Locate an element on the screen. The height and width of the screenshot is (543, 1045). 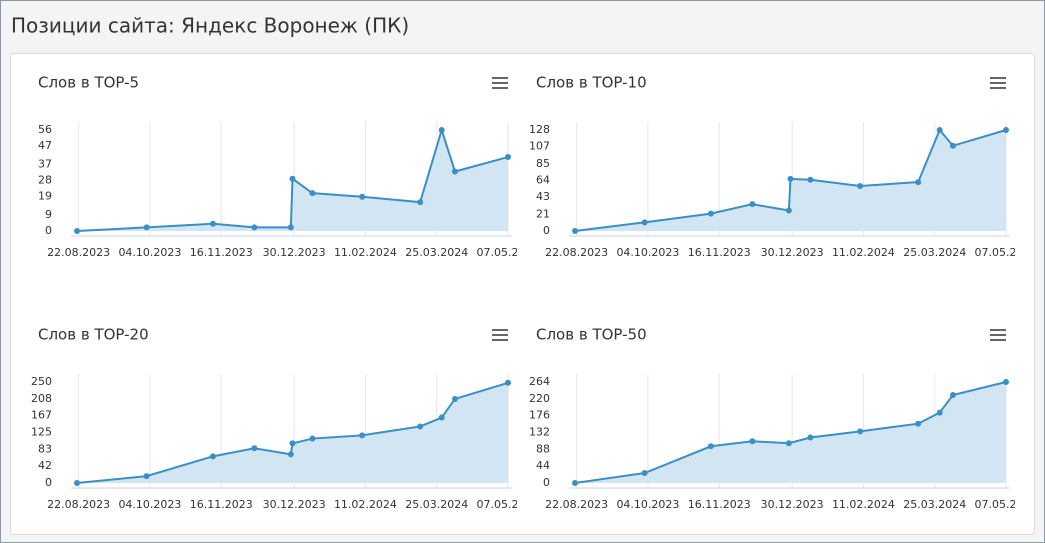
y-tick-label: 64 is located at coordinates (543, 180).